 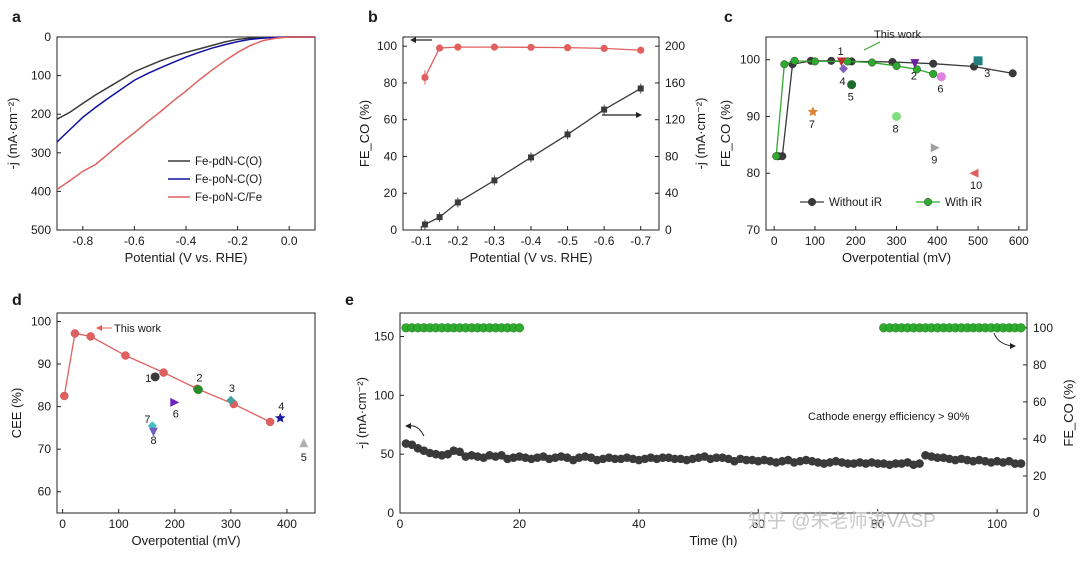 What do you see at coordinates (725, 133) in the screenshot?
I see `panel-c-y-axis-label: FE_CO (%)` at bounding box center [725, 133].